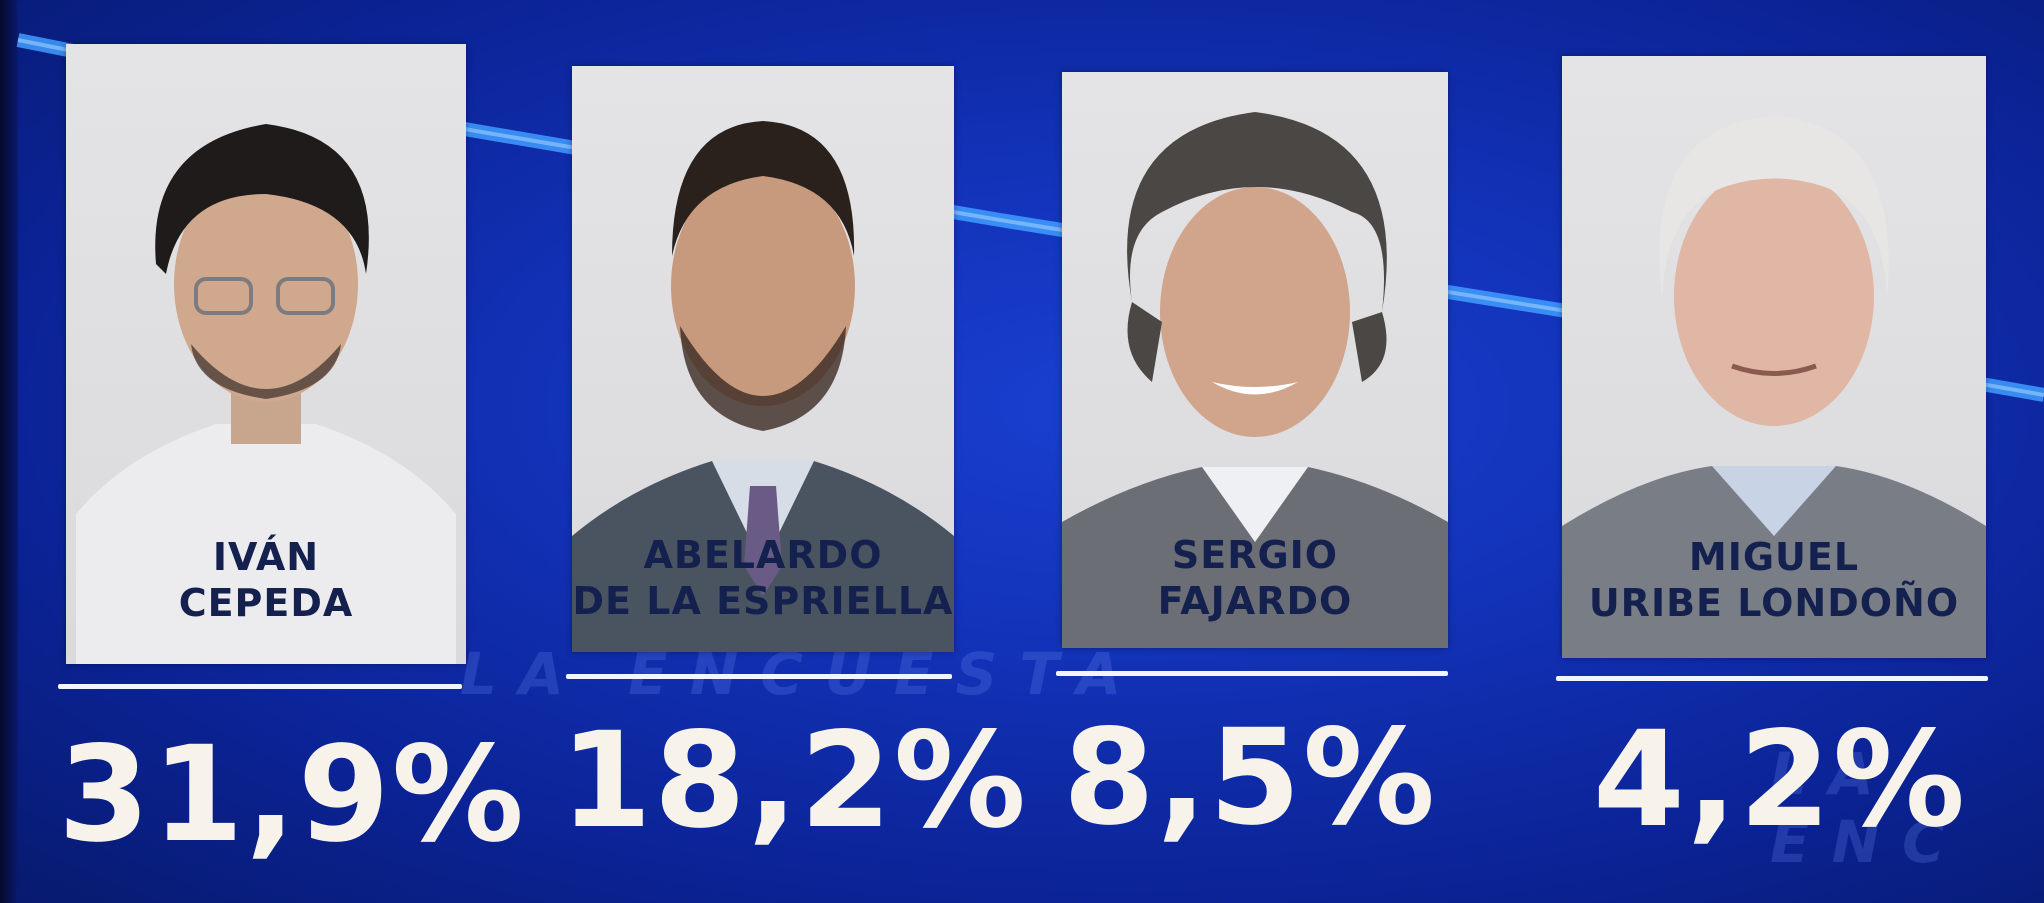  I want to click on candidate-card: MIGUEL URIBE LONDOÑO, so click(1774, 357).